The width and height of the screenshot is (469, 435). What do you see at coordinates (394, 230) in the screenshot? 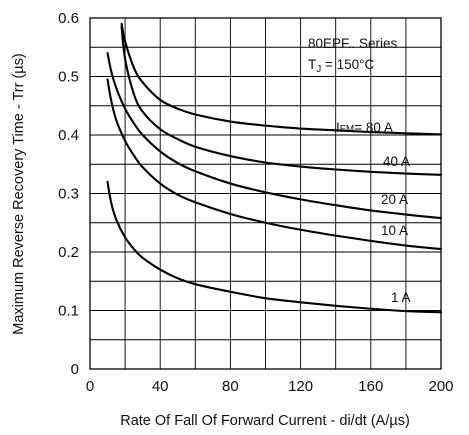
I see `series-label-10a: 10 A` at bounding box center [394, 230].